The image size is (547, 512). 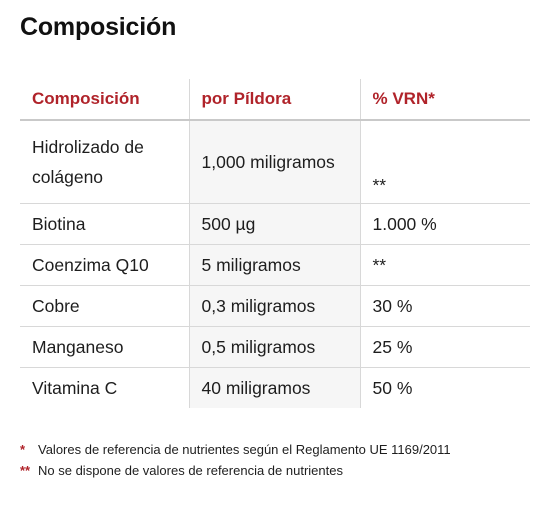 What do you see at coordinates (104, 347) in the screenshot?
I see `ingredient-name: Manganeso` at bounding box center [104, 347].